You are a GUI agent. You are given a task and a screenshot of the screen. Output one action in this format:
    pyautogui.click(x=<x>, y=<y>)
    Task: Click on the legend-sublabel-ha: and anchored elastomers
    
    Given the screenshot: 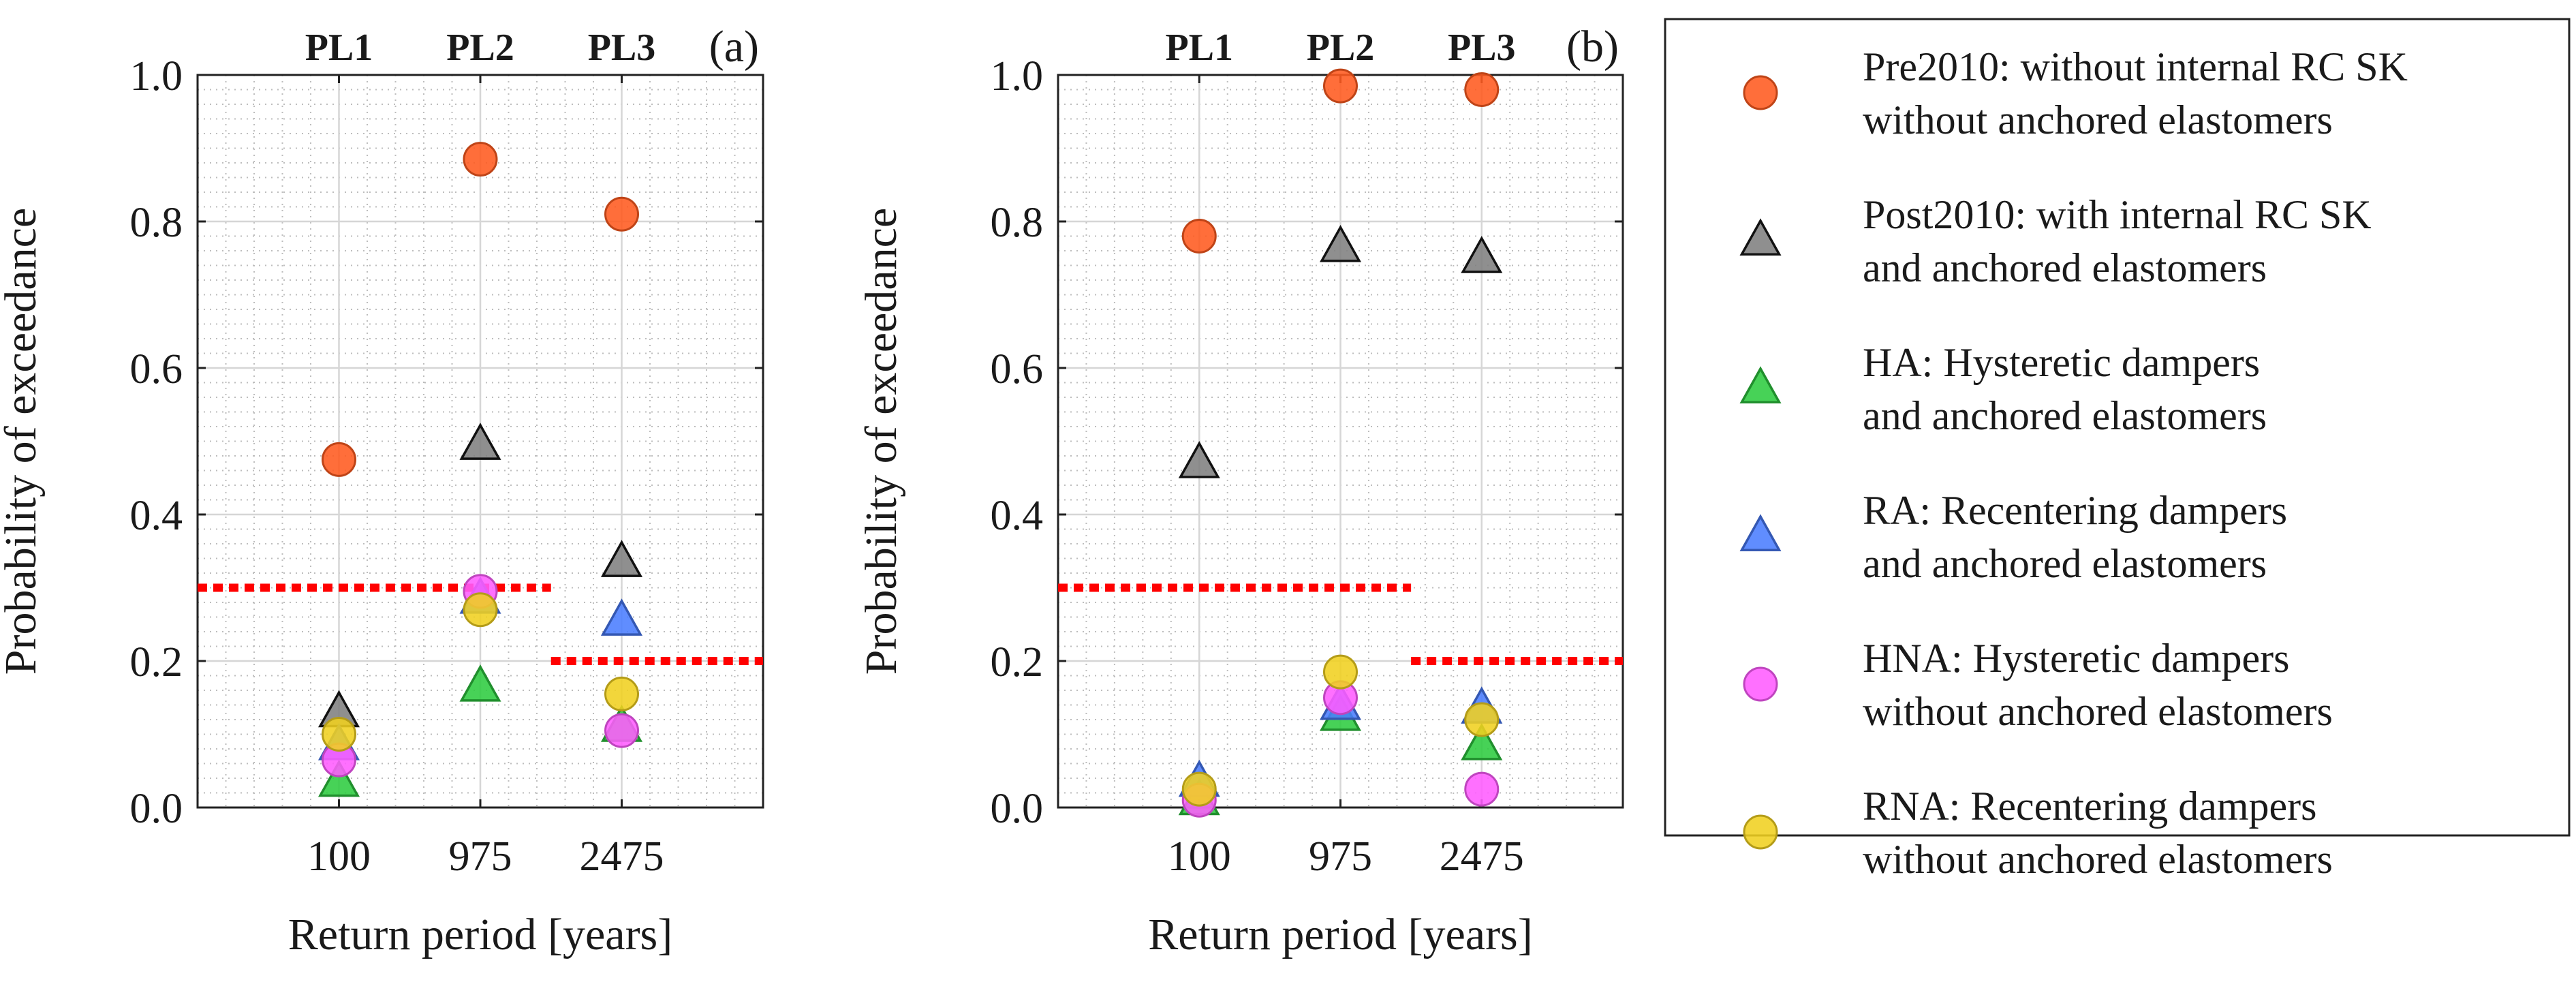 What is the action you would take?
    pyautogui.click(x=2065, y=416)
    